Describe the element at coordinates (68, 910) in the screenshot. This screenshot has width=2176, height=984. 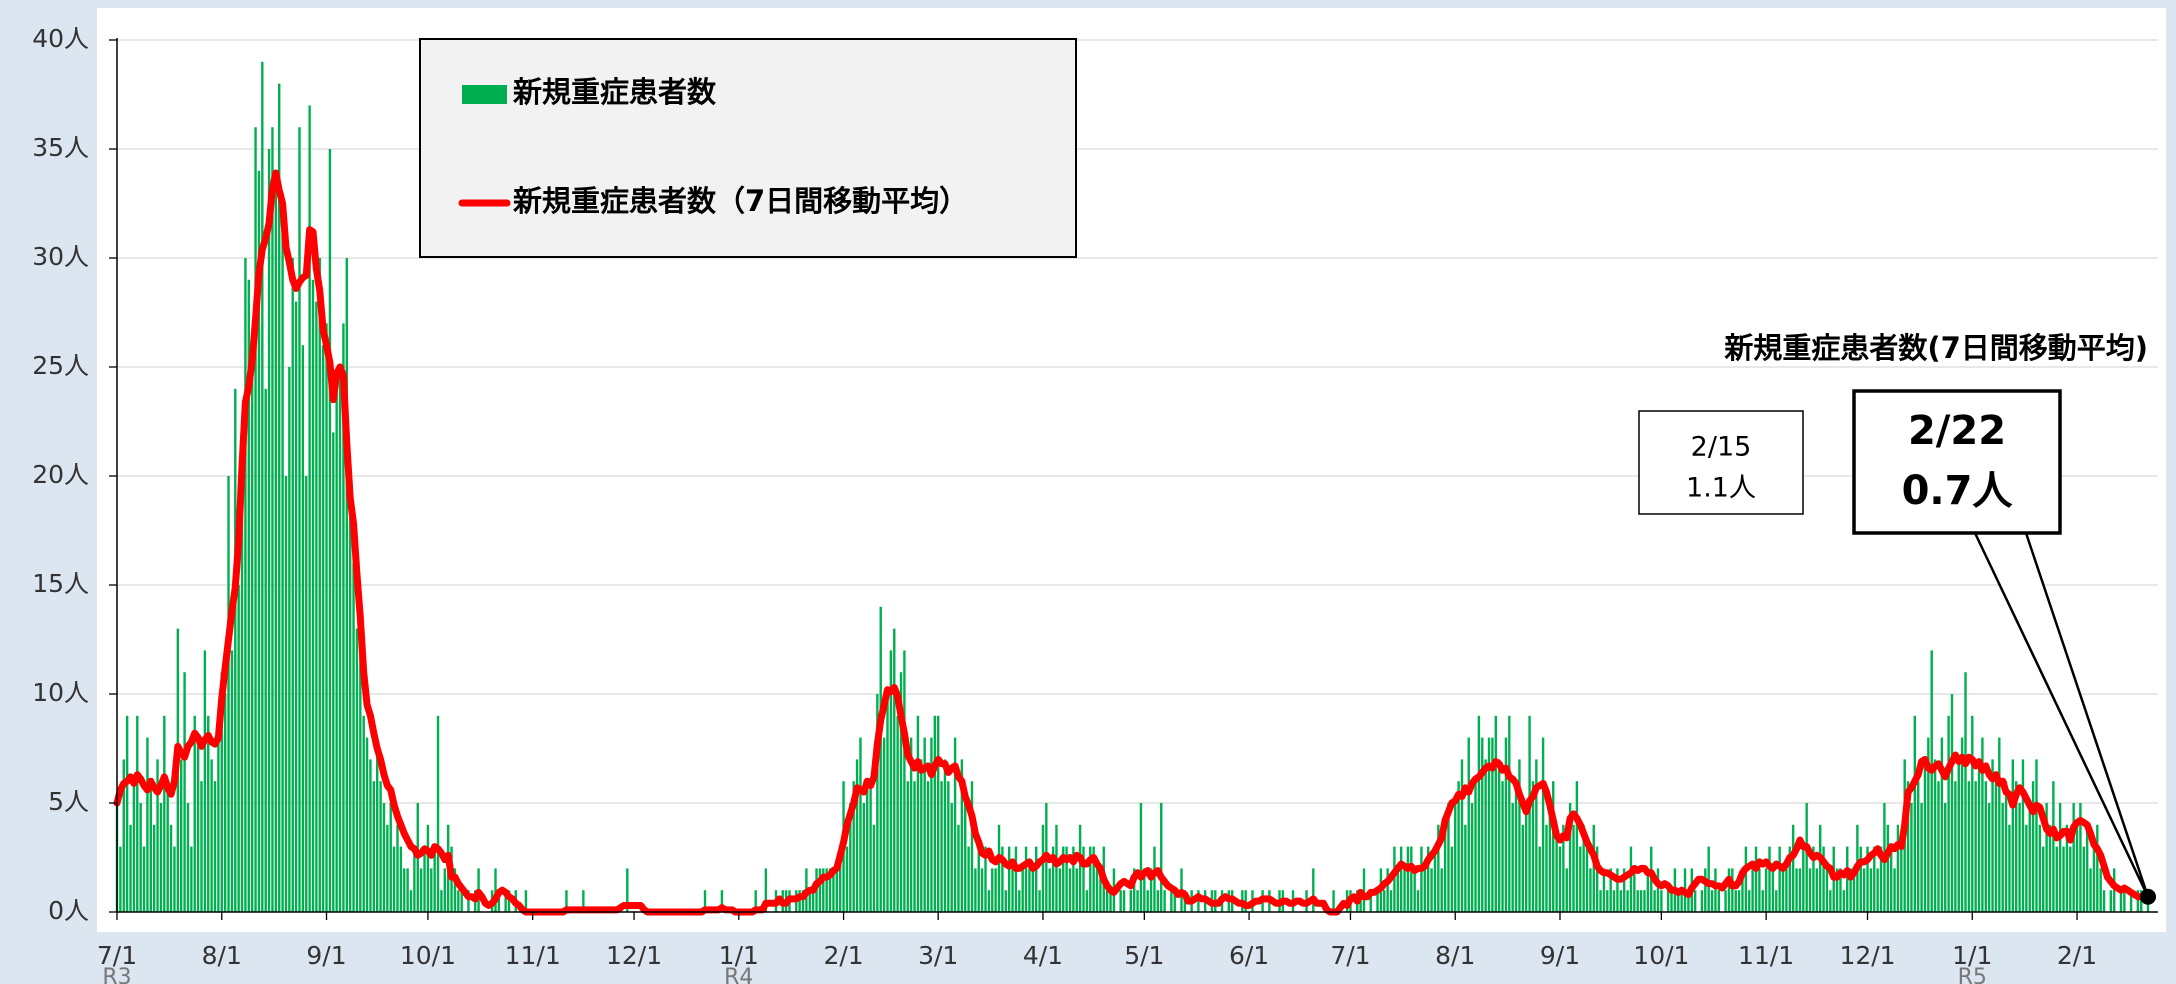
I see `y-tick-label: 0人` at that location.